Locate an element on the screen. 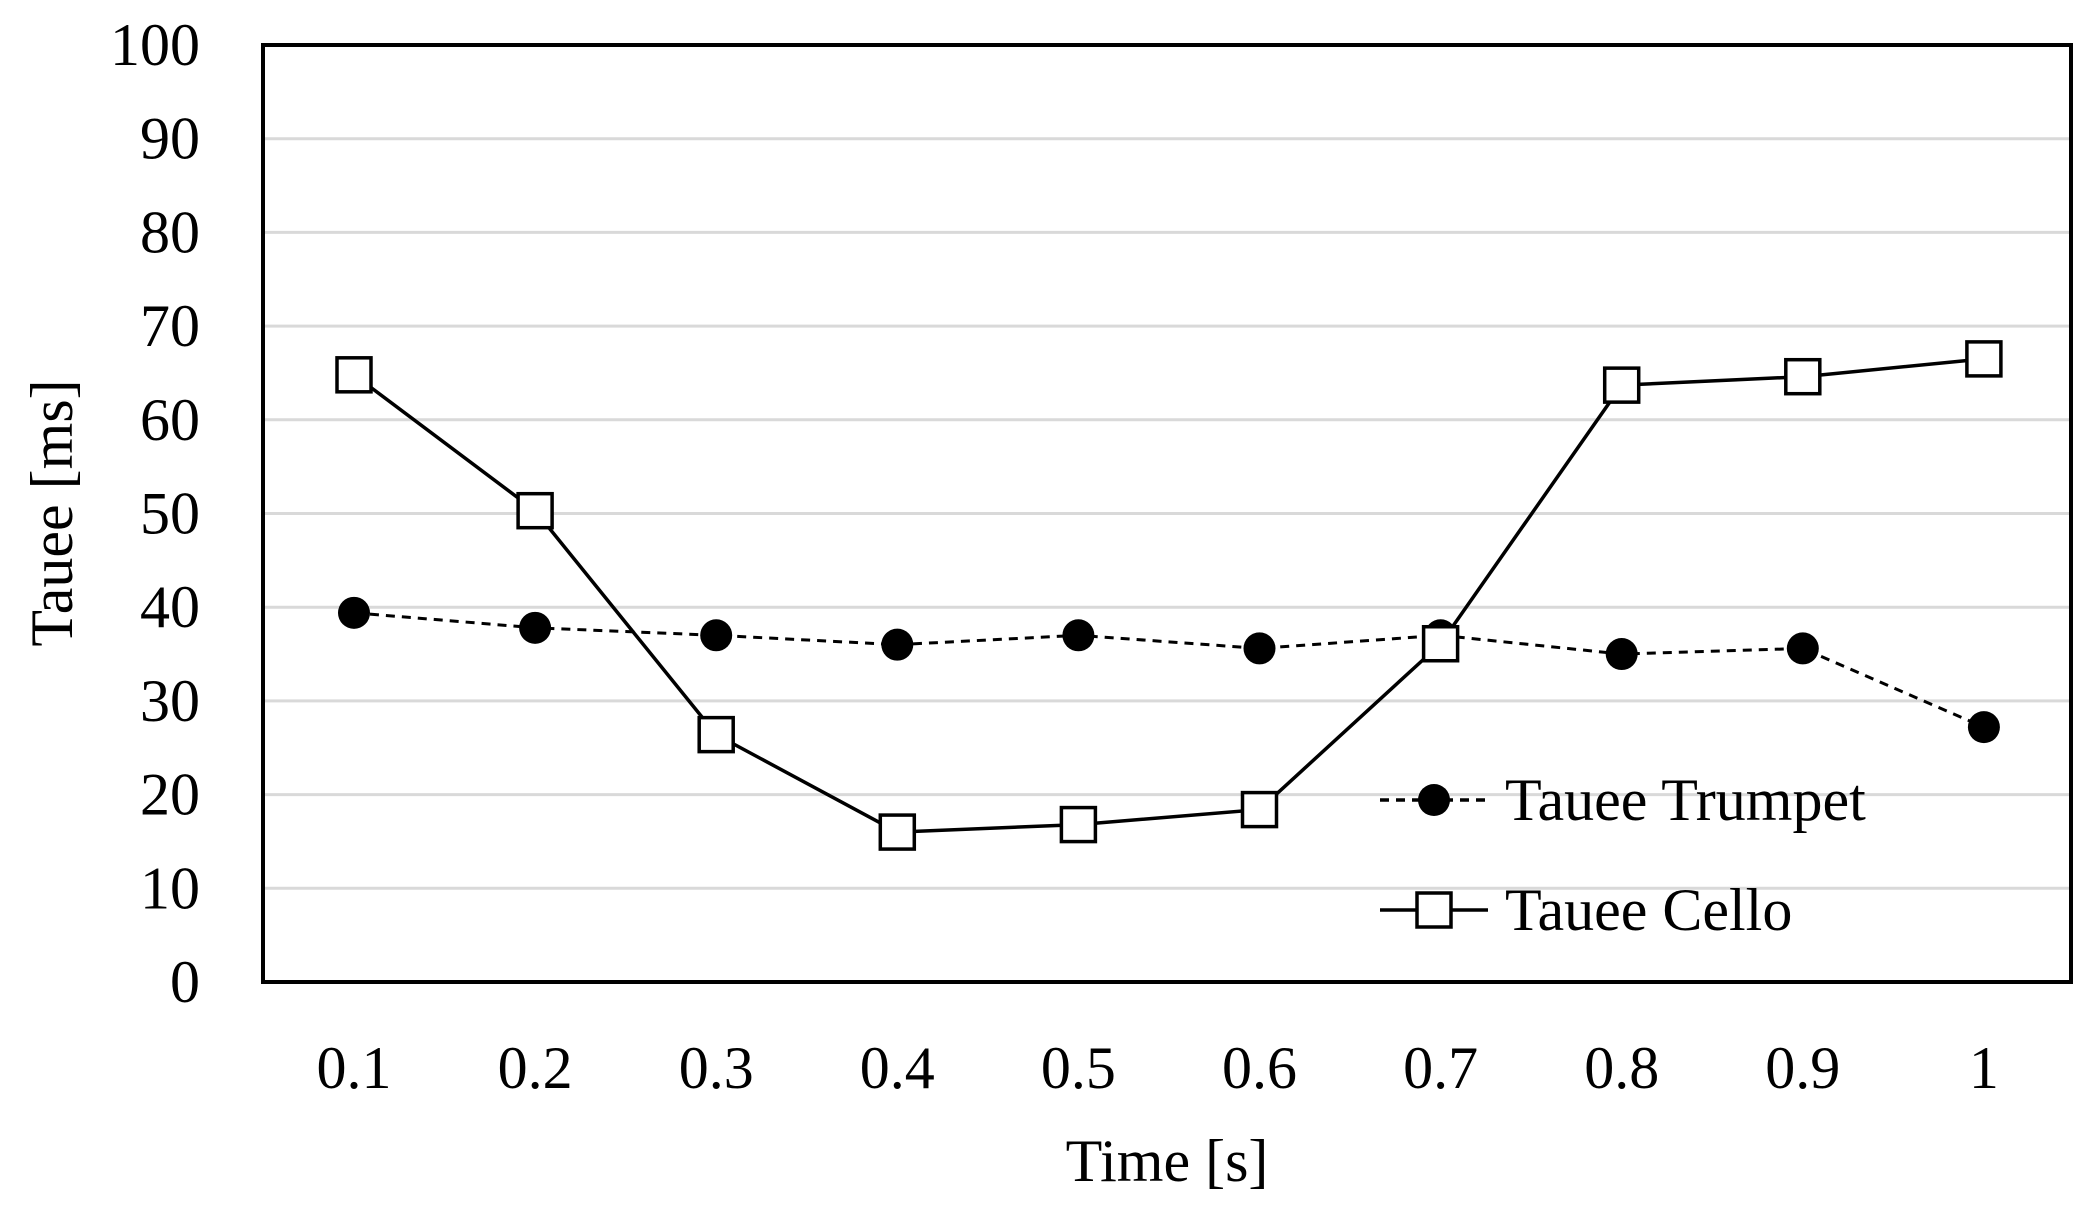  y-tick-label: 50 is located at coordinates (170, 514).